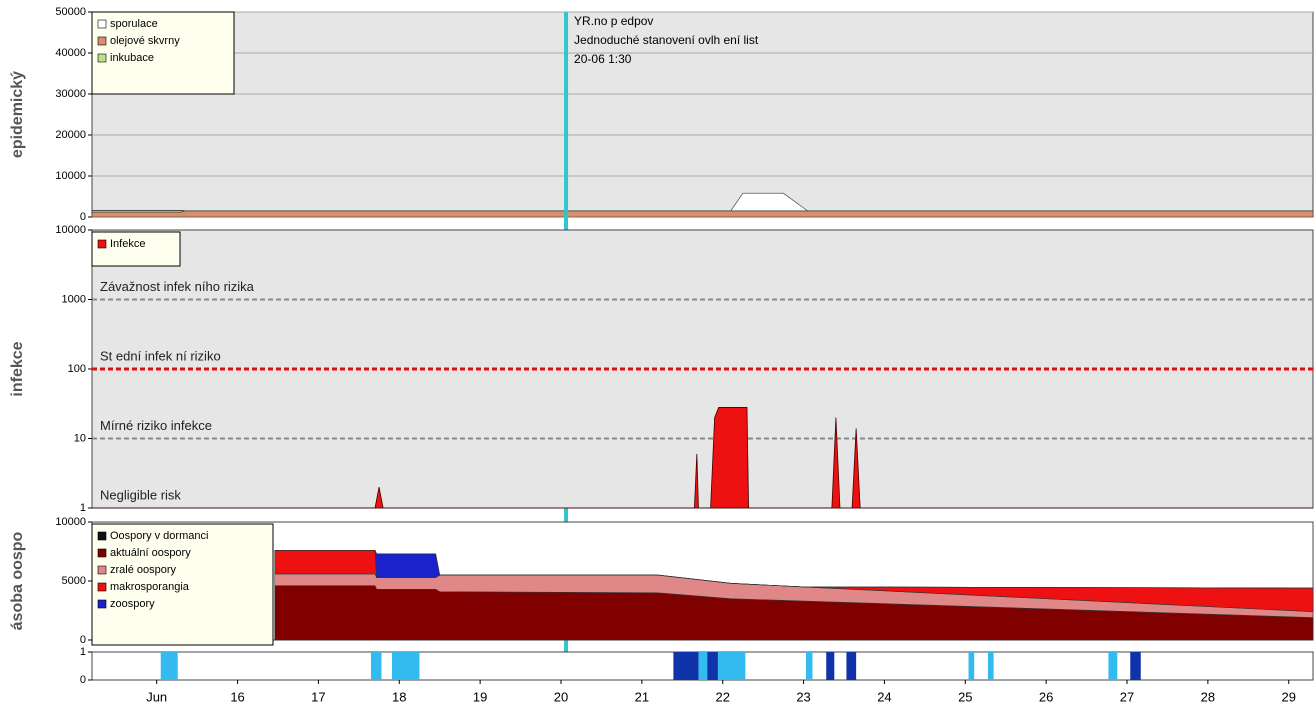 The width and height of the screenshot is (1316, 711). Describe the element at coordinates (143, 570) in the screenshot. I see `legend-label: zralé oospory` at that location.